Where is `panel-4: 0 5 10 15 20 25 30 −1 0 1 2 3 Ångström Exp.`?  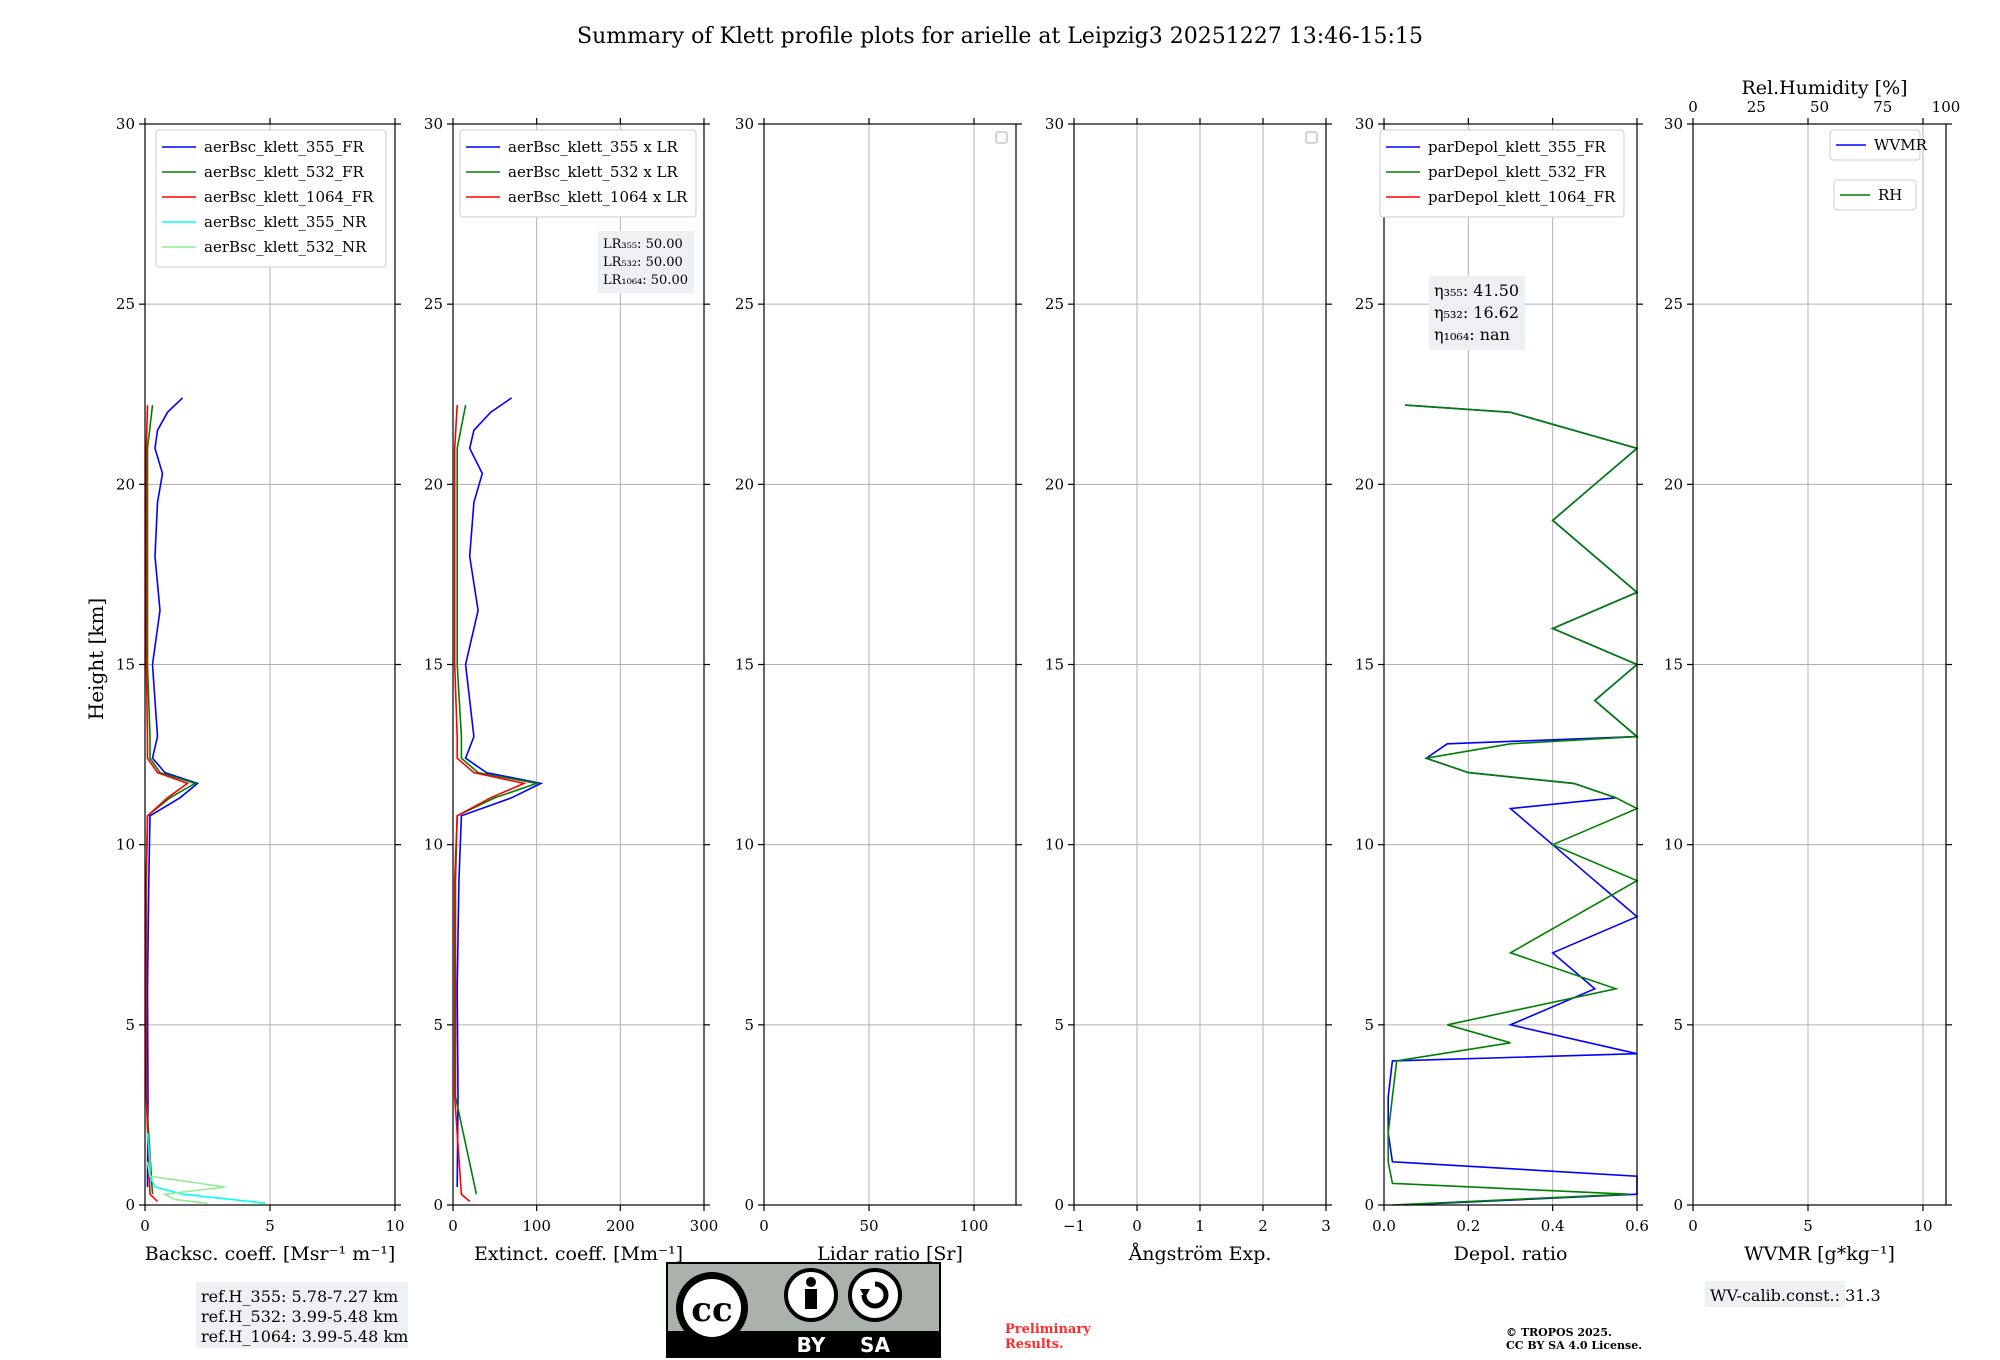
panel-4: 0 5 10 15 20 25 30 −1 0 1 2 3 Ångström Exp. is located at coordinates (1188, 690).